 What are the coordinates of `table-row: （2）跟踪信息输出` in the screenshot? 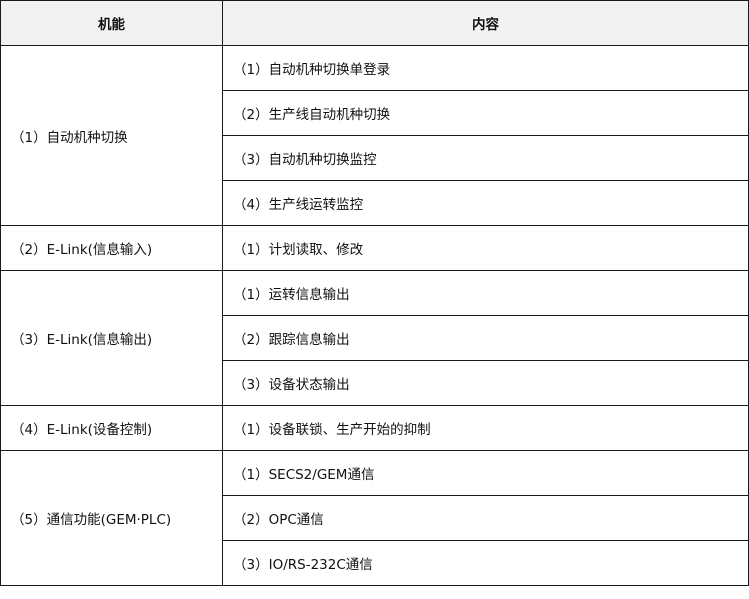 It's located at (375, 338).